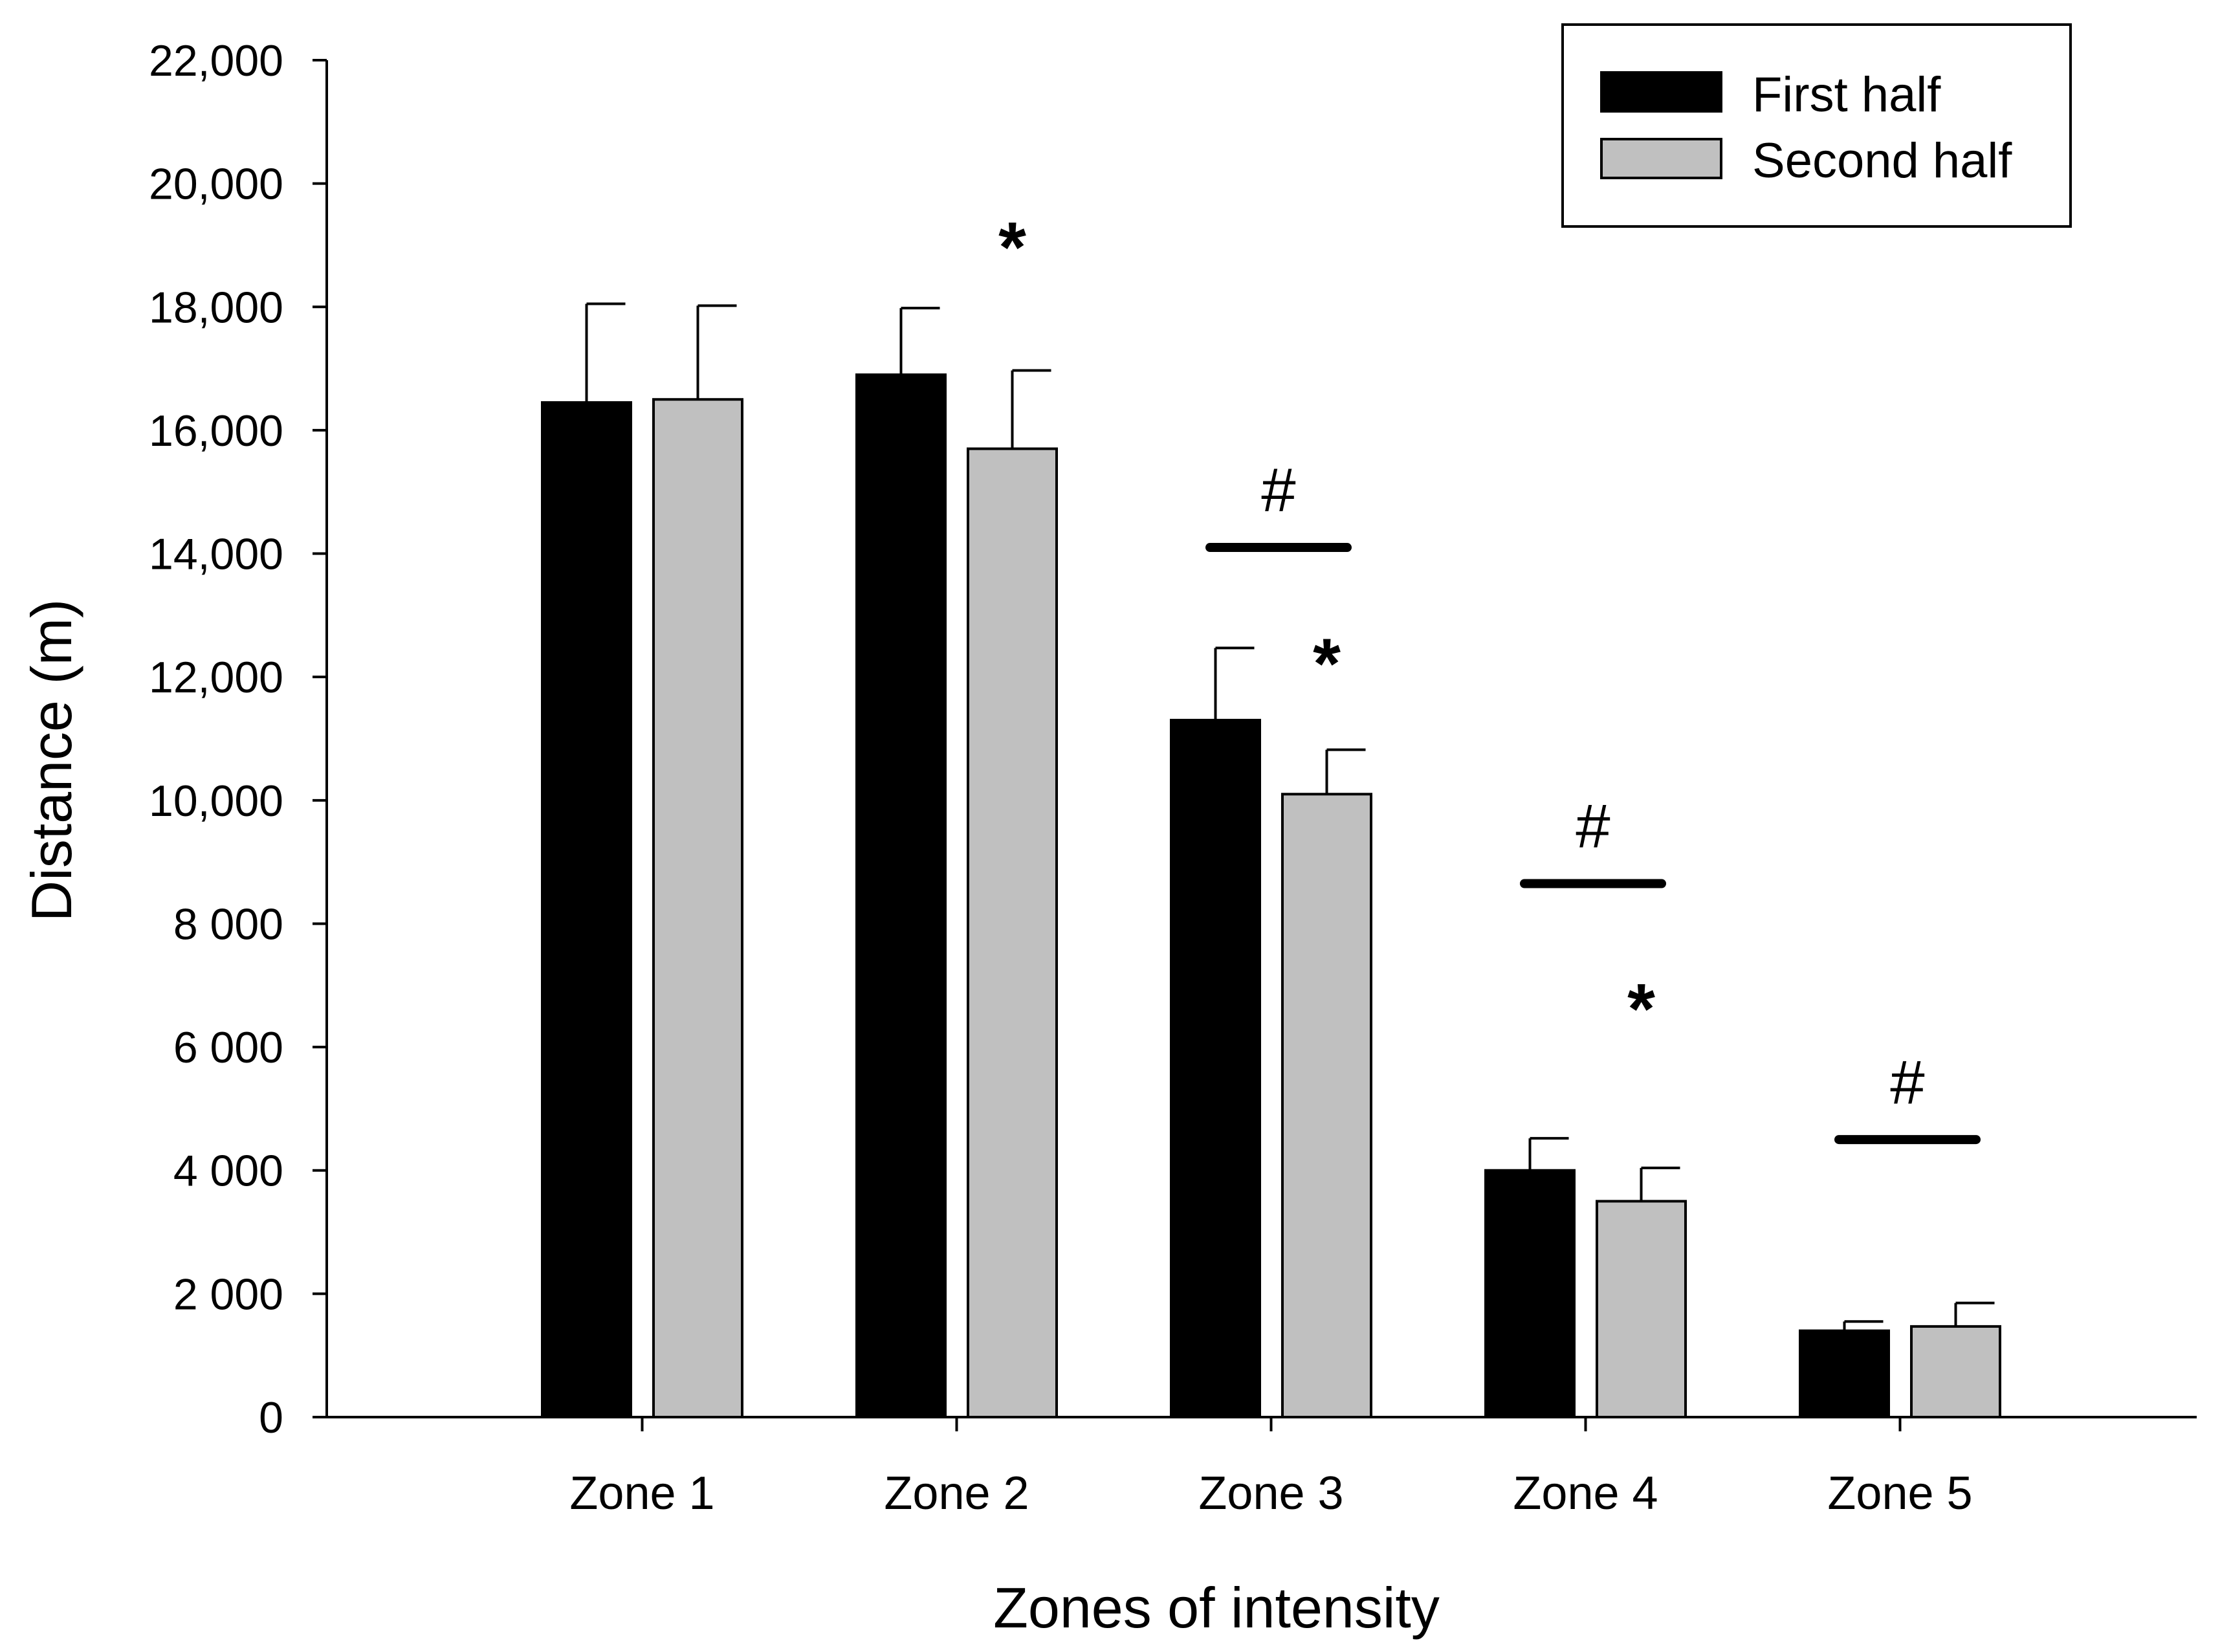 The width and height of the screenshot is (2231, 1652). What do you see at coordinates (216, 801) in the screenshot?
I see `y-tick-label: 10,000` at bounding box center [216, 801].